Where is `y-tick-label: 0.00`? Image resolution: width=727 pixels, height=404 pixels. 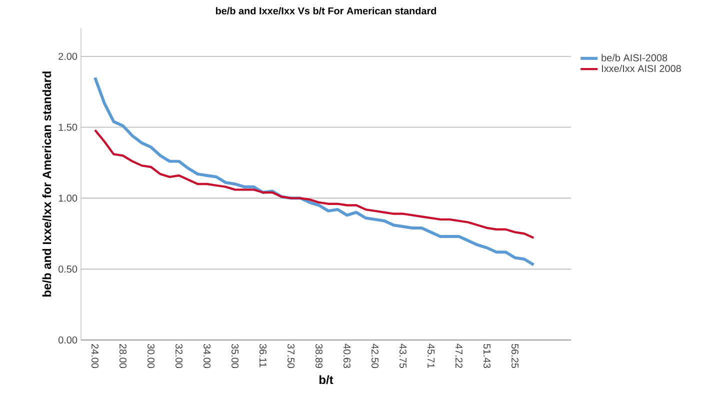
y-tick-label: 0.00 is located at coordinates (68, 340).